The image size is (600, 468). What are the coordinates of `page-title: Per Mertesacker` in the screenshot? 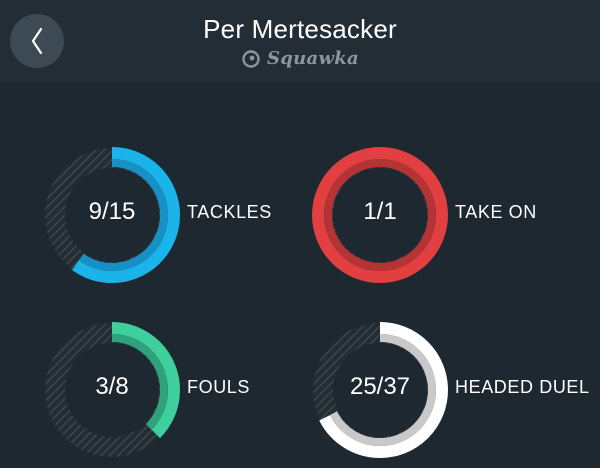 It's located at (300, 29).